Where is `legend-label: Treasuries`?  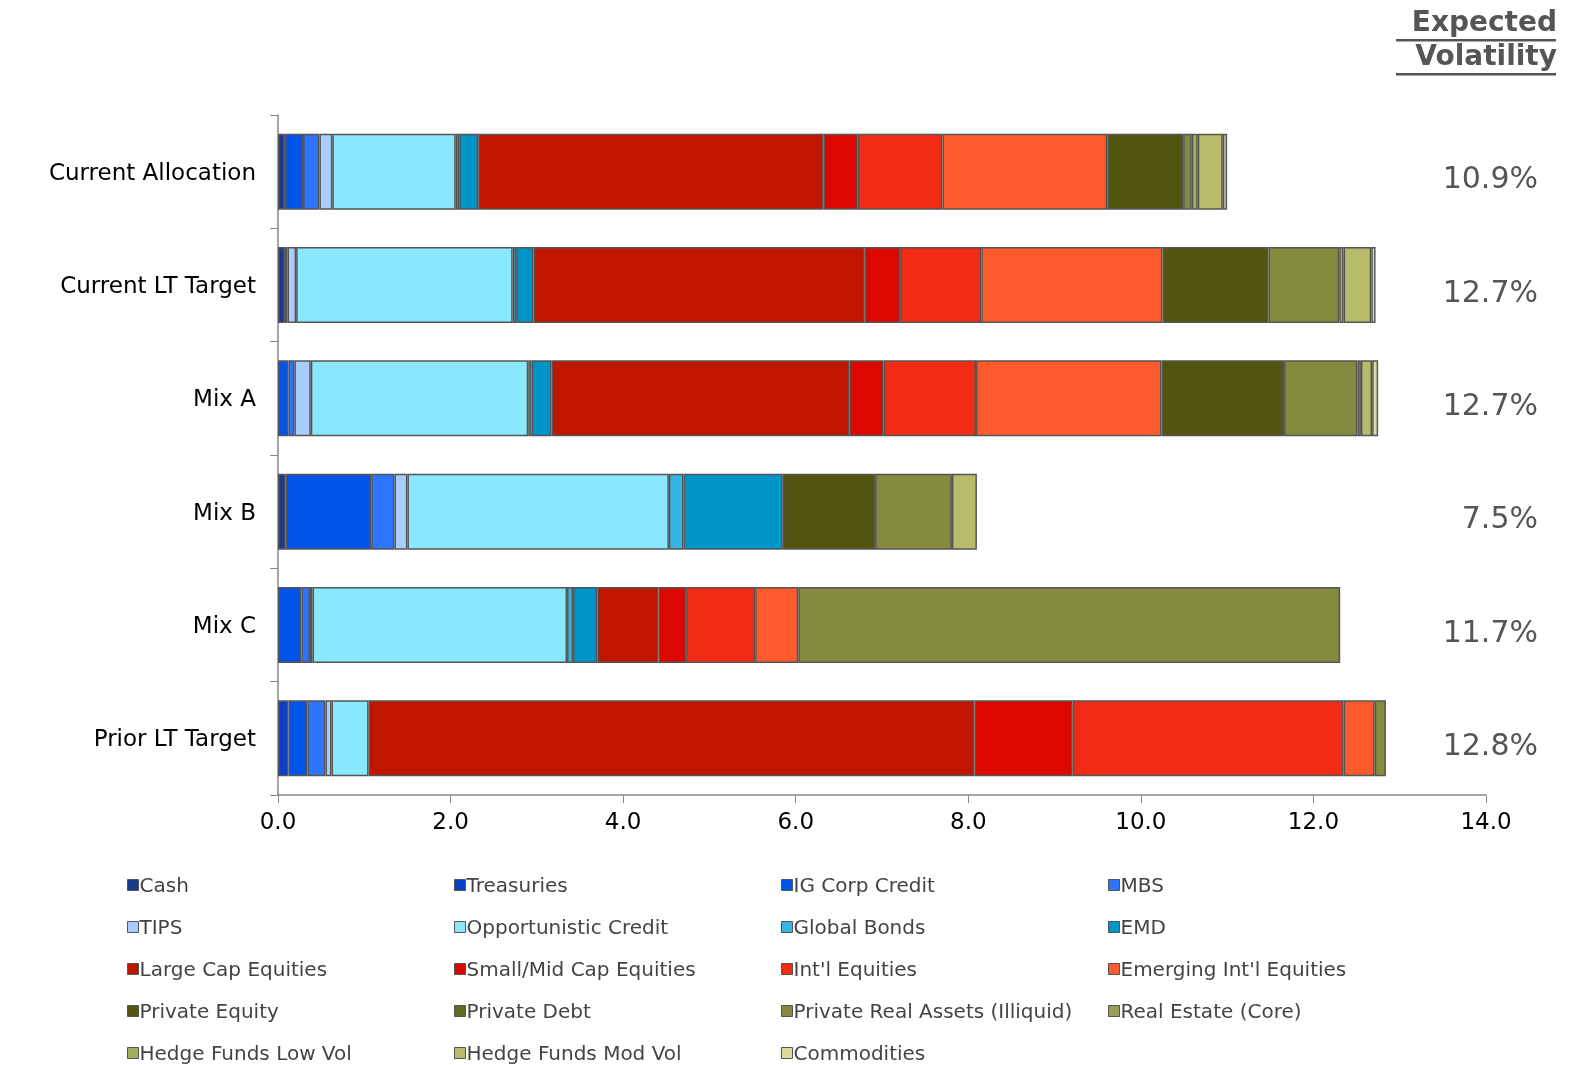 legend-label: Treasuries is located at coordinates (516, 885).